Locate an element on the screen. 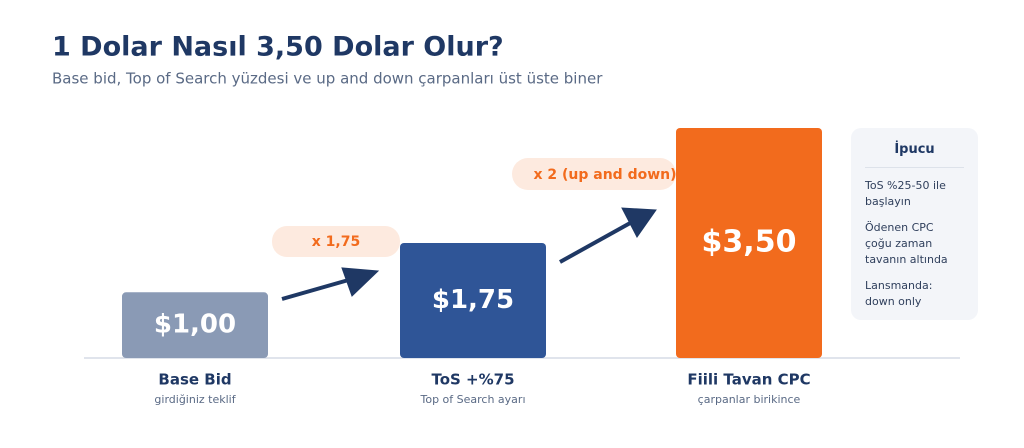 This screenshot has height=448, width=1024. tip-title: İpucu is located at coordinates (914, 155).